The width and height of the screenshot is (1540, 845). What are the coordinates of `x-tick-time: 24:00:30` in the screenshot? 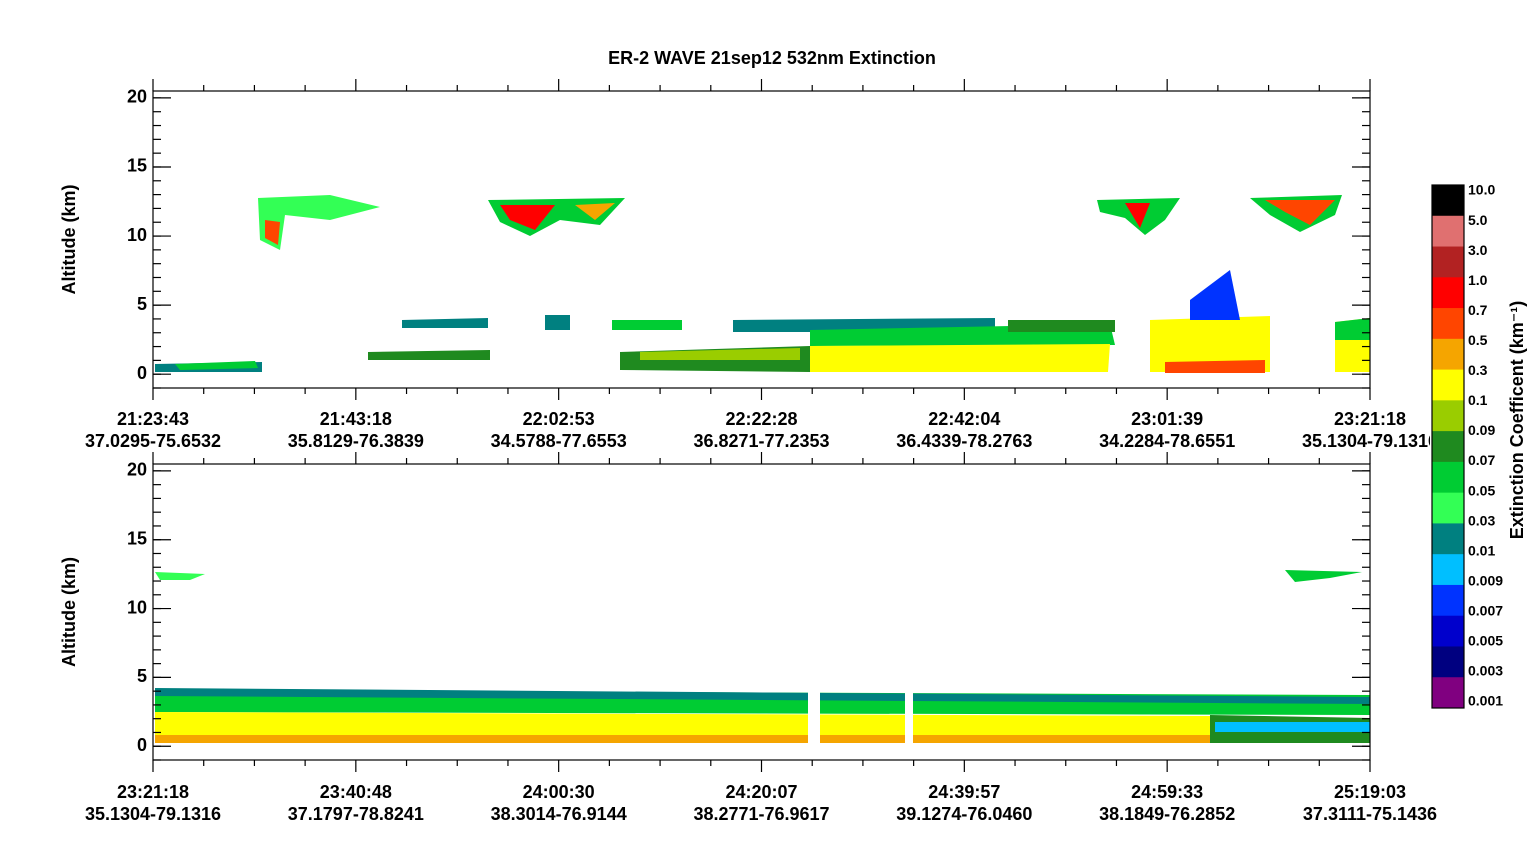 It's located at (559, 792).